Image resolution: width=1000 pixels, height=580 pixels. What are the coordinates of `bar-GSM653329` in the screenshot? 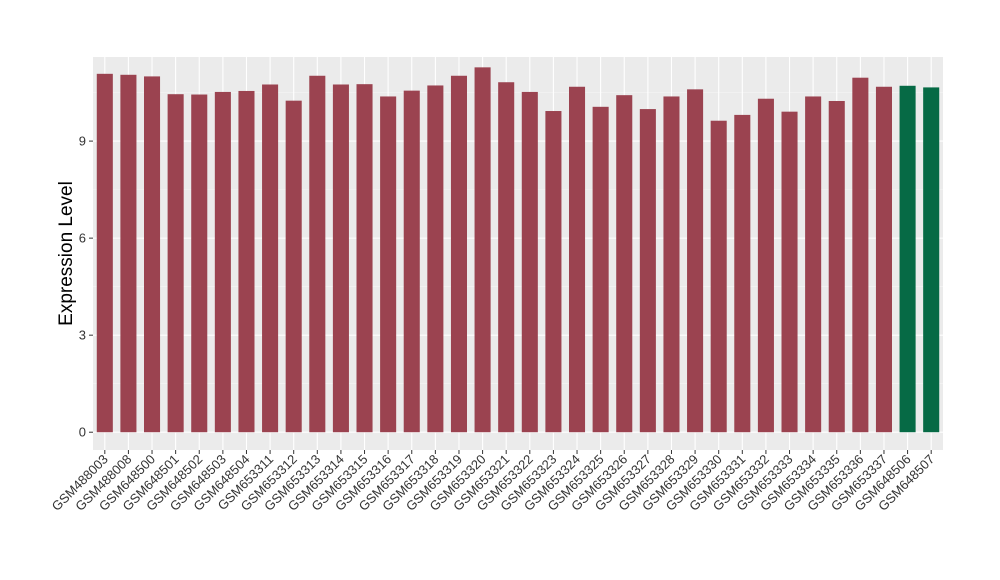 It's located at (695, 261).